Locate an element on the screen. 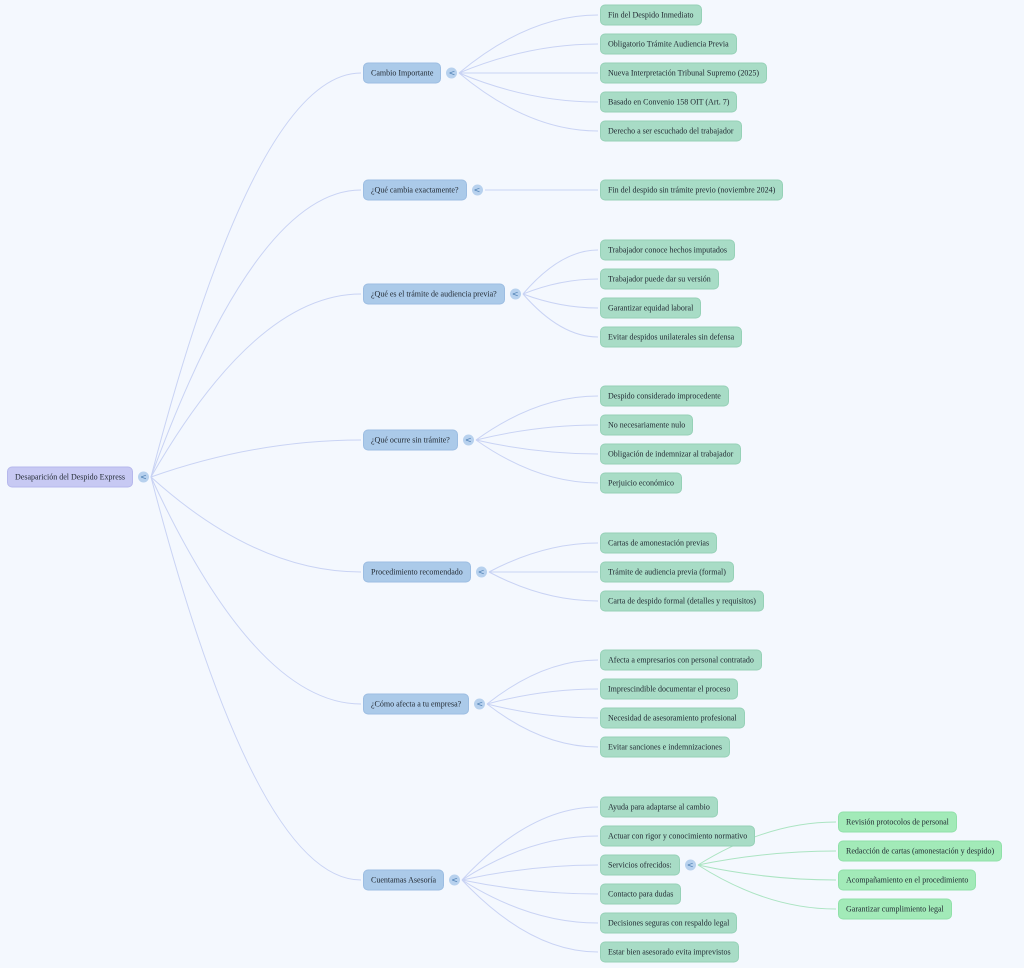  mindmap-node-box: Servicios ofrecidos: is located at coordinates (640, 865).